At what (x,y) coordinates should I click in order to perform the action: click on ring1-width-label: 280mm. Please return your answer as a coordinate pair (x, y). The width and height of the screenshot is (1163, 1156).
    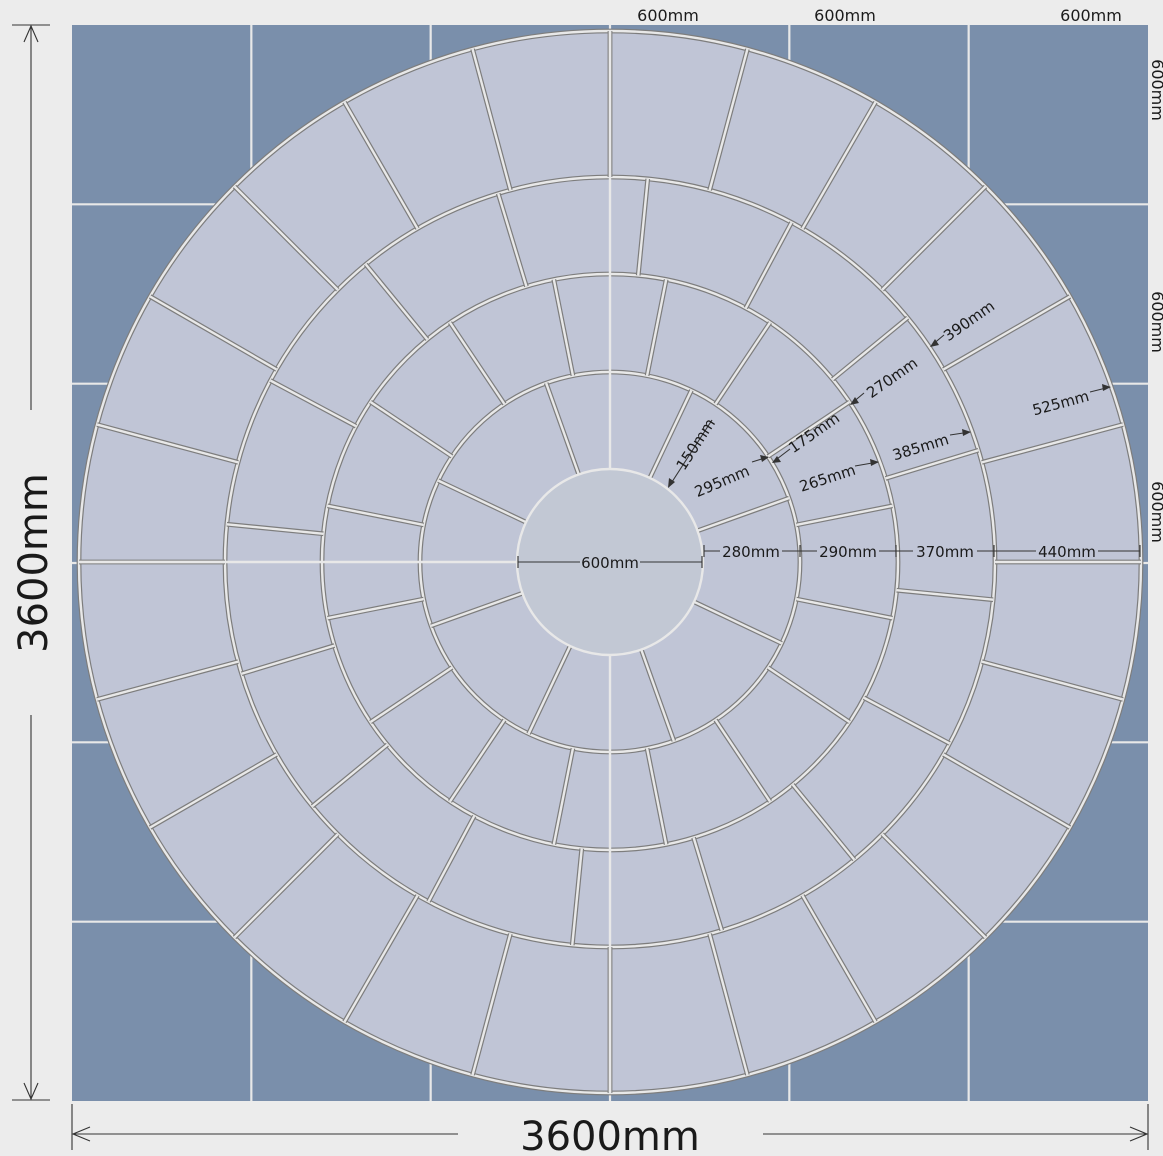
    Looking at the image, I should click on (751, 552).